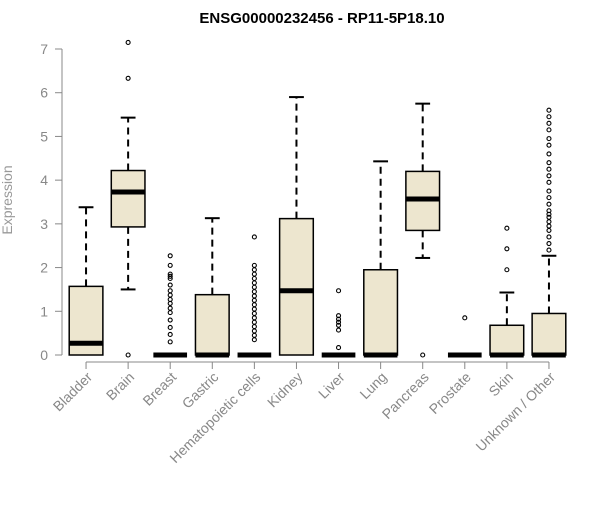 Image resolution: width=600 pixels, height=505 pixels. I want to click on x-tick-label: Pancreas, so click(405, 395).